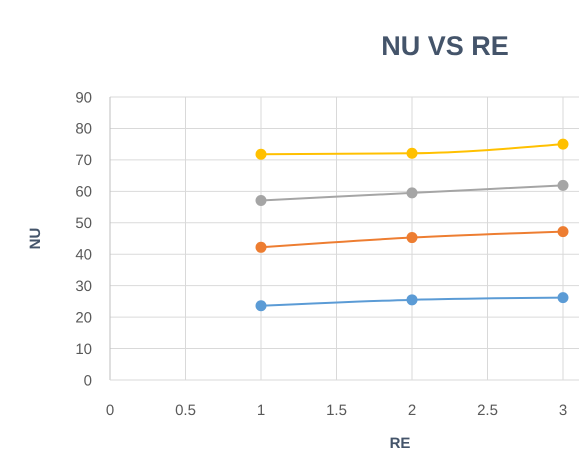 The width and height of the screenshot is (579, 473). What do you see at coordinates (445, 46) in the screenshot?
I see `chart-title: NU VS RE` at bounding box center [445, 46].